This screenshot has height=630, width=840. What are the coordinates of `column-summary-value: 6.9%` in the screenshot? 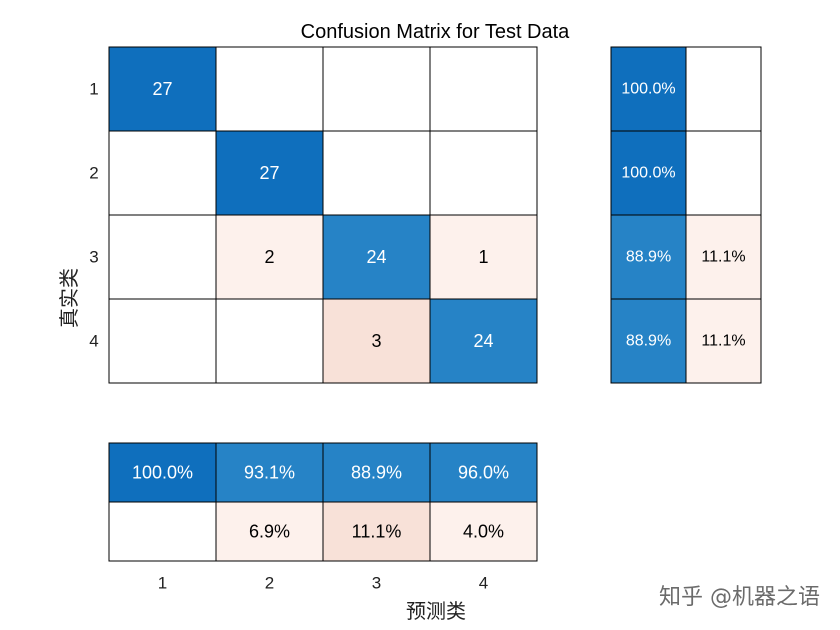 It's located at (269, 532).